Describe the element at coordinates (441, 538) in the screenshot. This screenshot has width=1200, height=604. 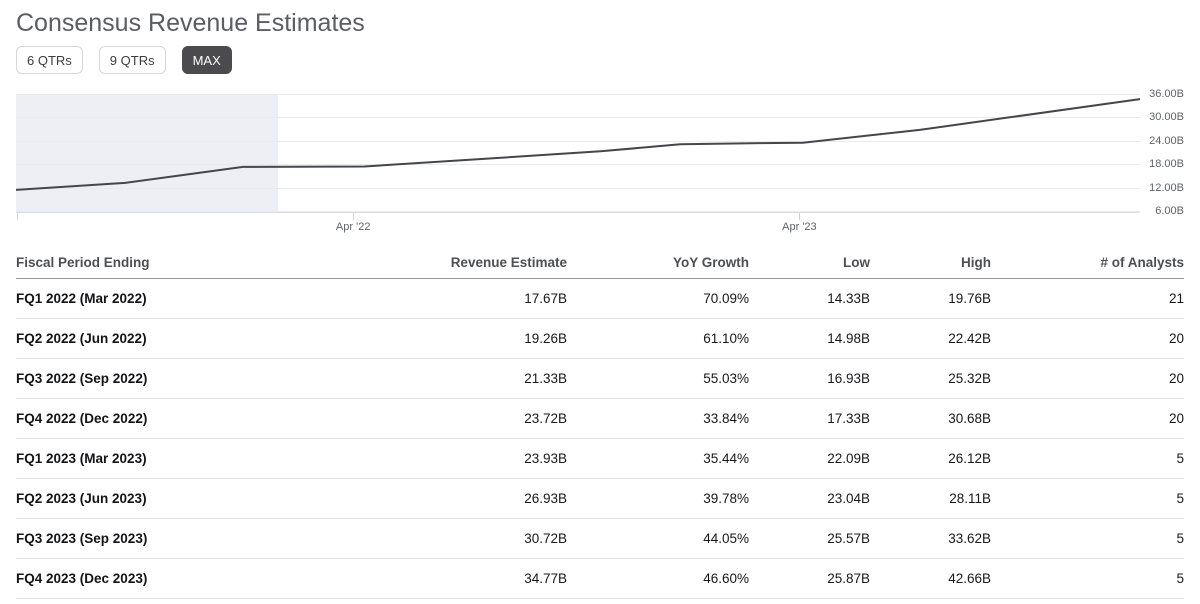
I see `revenue_estimate-cell: 30.72B` at that location.